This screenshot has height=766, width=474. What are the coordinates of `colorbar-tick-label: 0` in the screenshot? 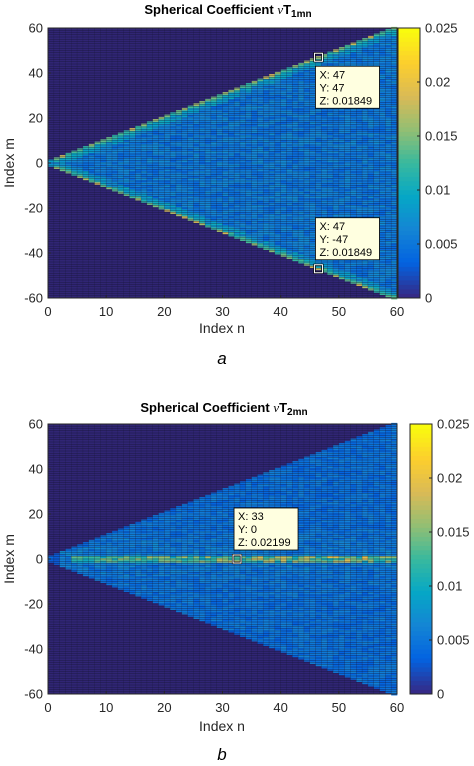 It's located at (428, 298).